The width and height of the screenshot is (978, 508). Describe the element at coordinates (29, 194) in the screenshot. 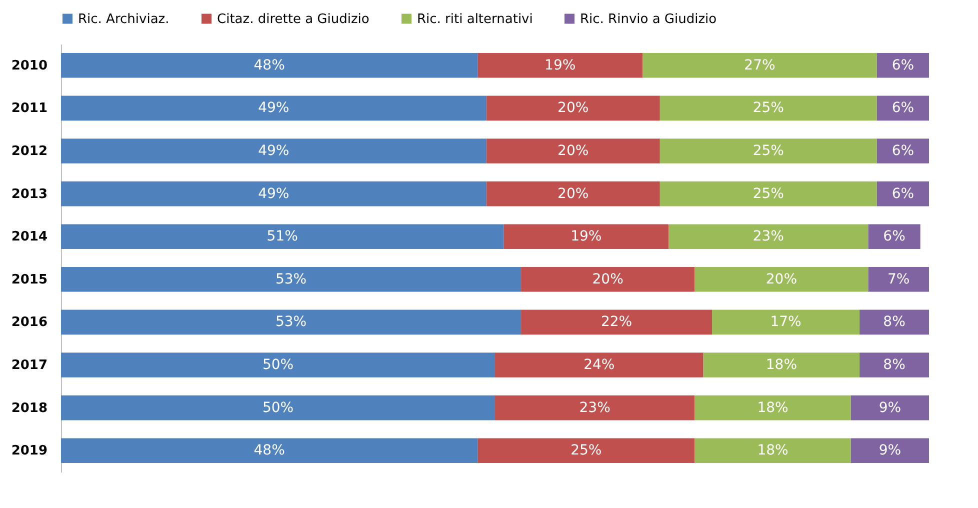

I see `y-tick-label: 2013` at that location.